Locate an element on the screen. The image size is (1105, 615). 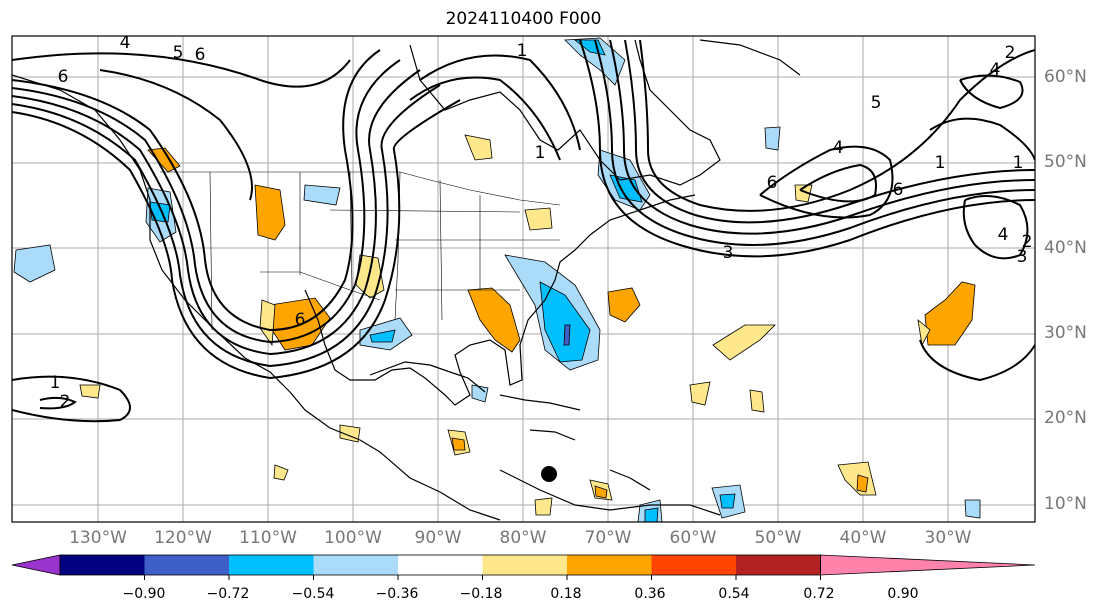
colorbar-tick-label: −0.90 is located at coordinates (144, 594).